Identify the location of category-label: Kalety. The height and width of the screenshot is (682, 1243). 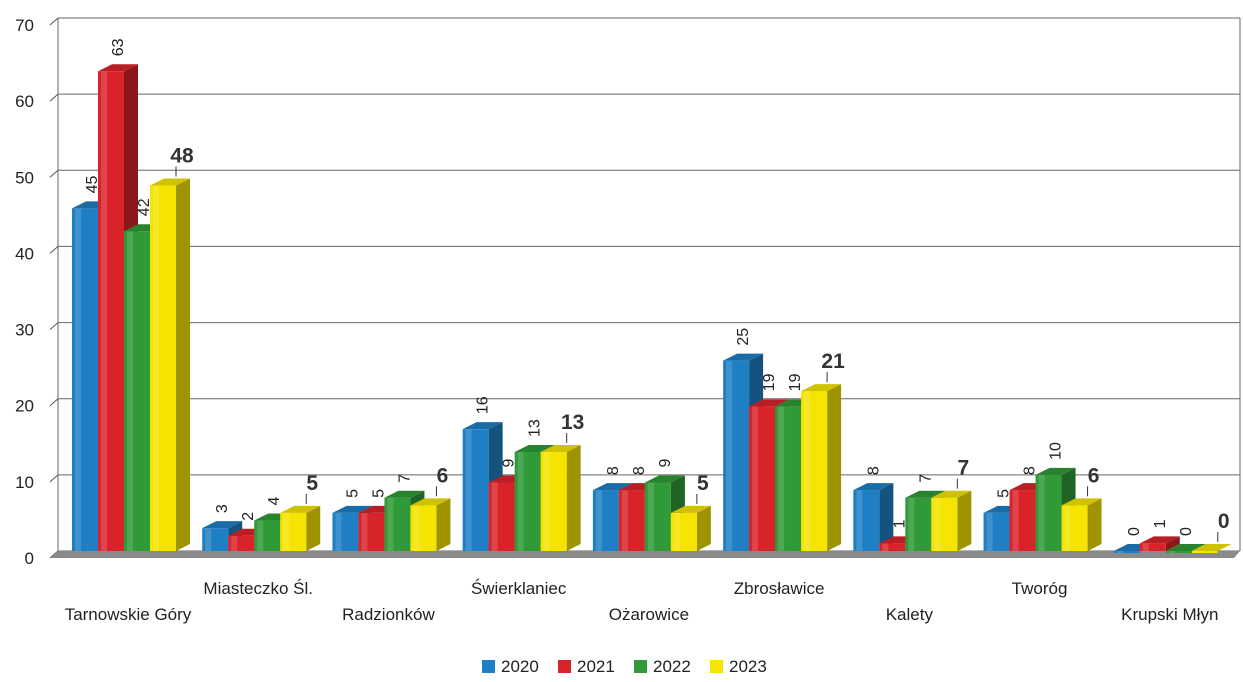
(910, 614).